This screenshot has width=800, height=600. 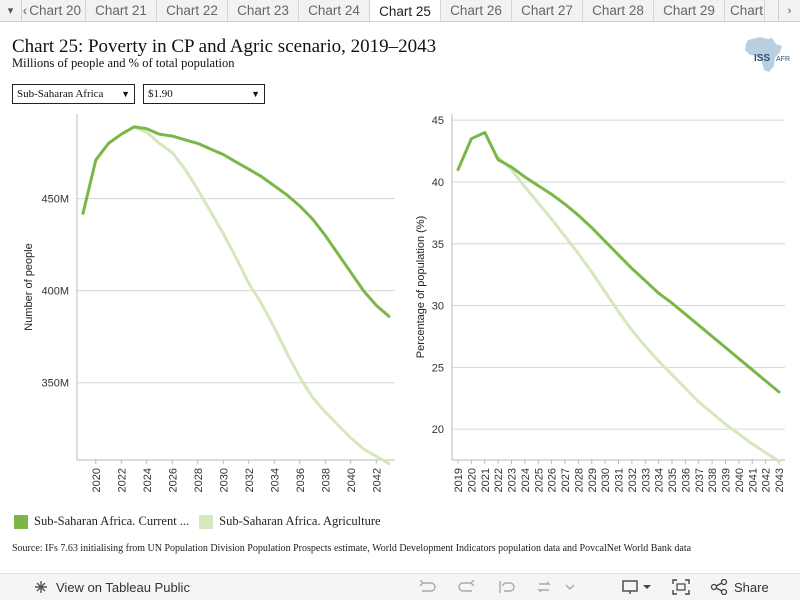 I want to click on x-tick-label: 2025, so click(x=539, y=480).